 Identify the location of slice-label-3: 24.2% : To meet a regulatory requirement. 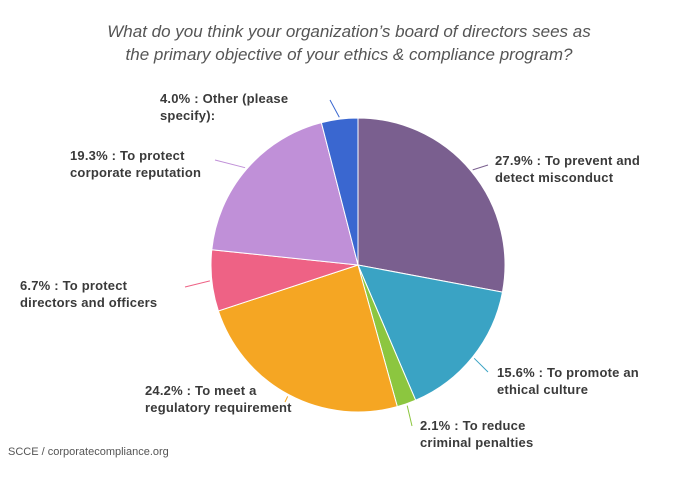
(218, 399).